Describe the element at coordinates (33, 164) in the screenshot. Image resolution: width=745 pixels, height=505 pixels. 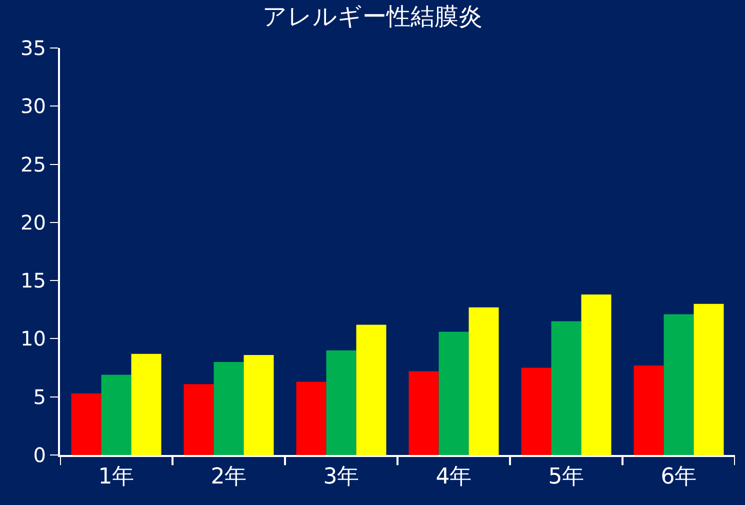
I see `y-tick-label: 25` at that location.